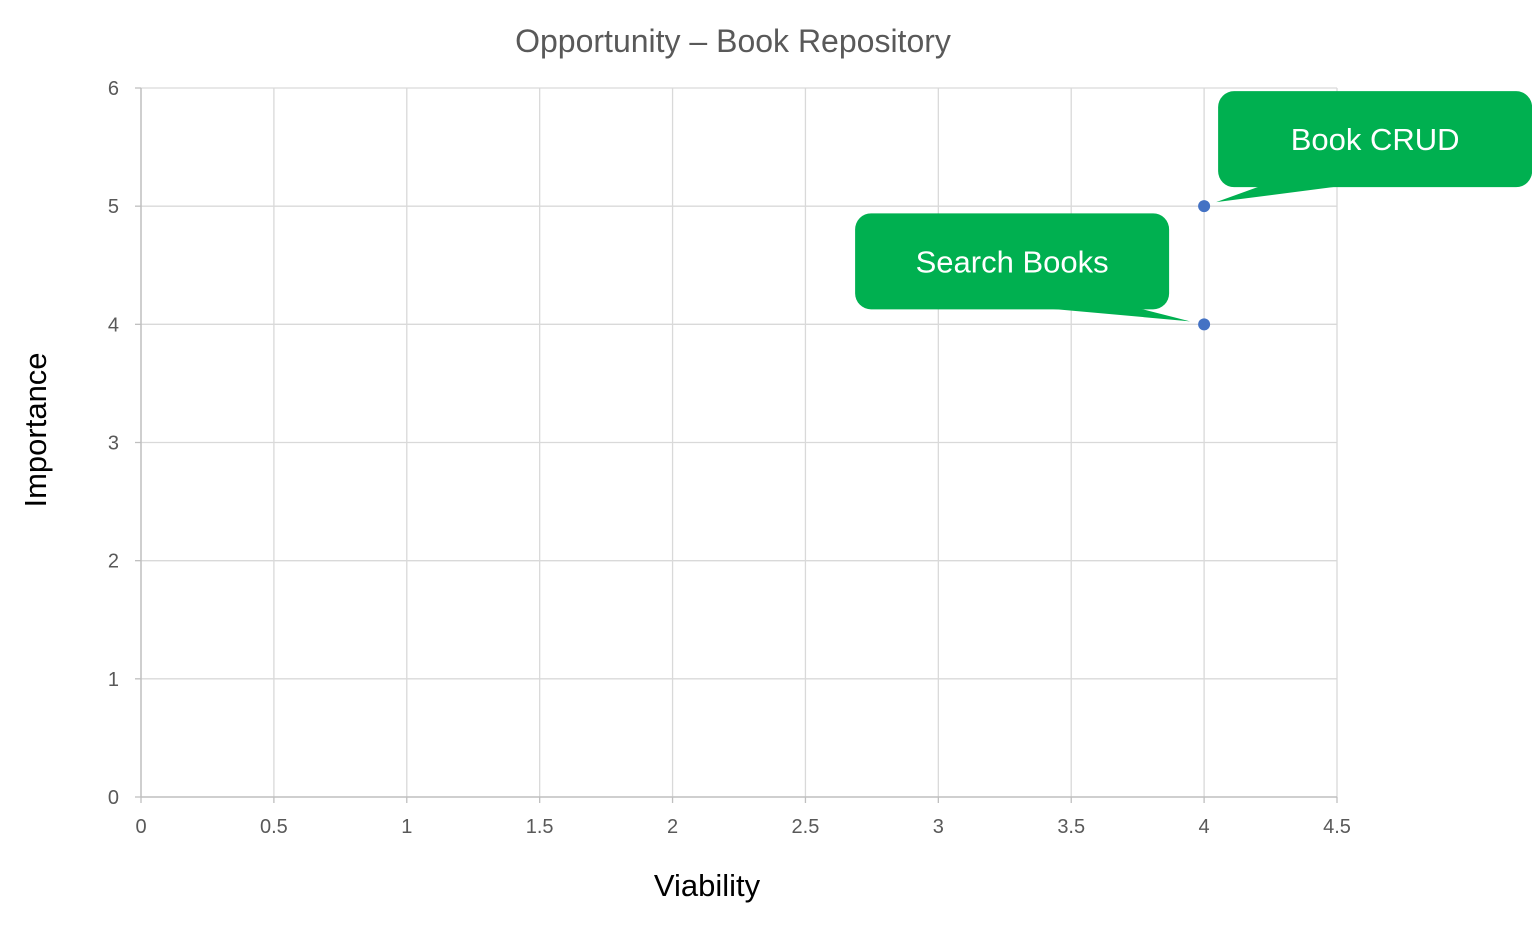 The width and height of the screenshot is (1532, 933). I want to click on x-axis-title: Viability, so click(707, 885).